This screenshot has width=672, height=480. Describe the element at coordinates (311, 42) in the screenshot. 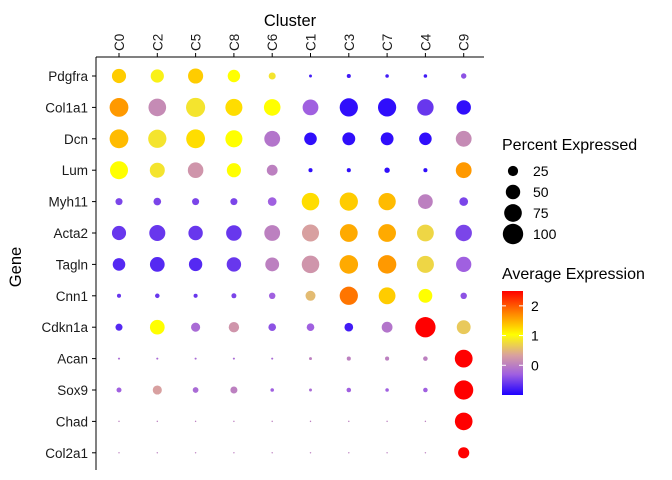

I see `x-tick-label: C1` at that location.